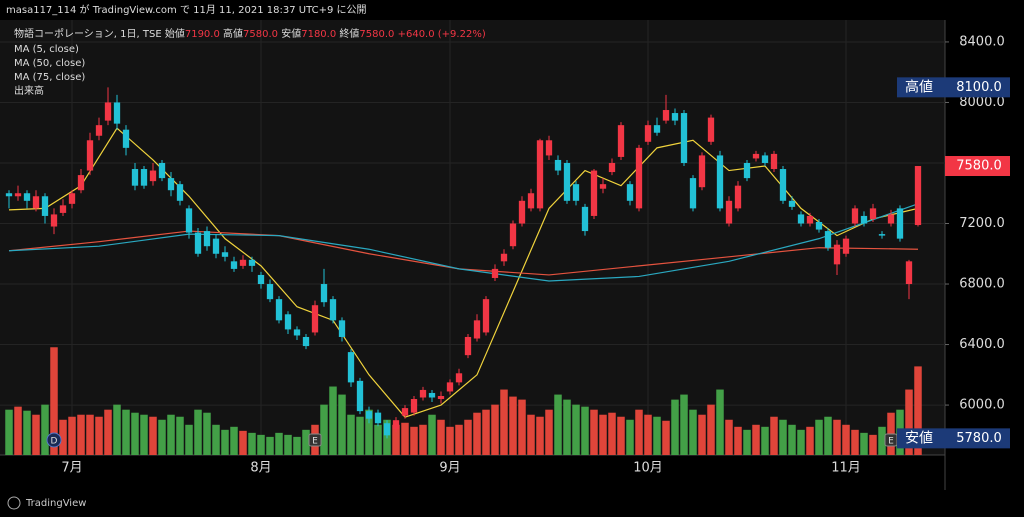  I want to click on footer-brand: TradingView, so click(55, 503).